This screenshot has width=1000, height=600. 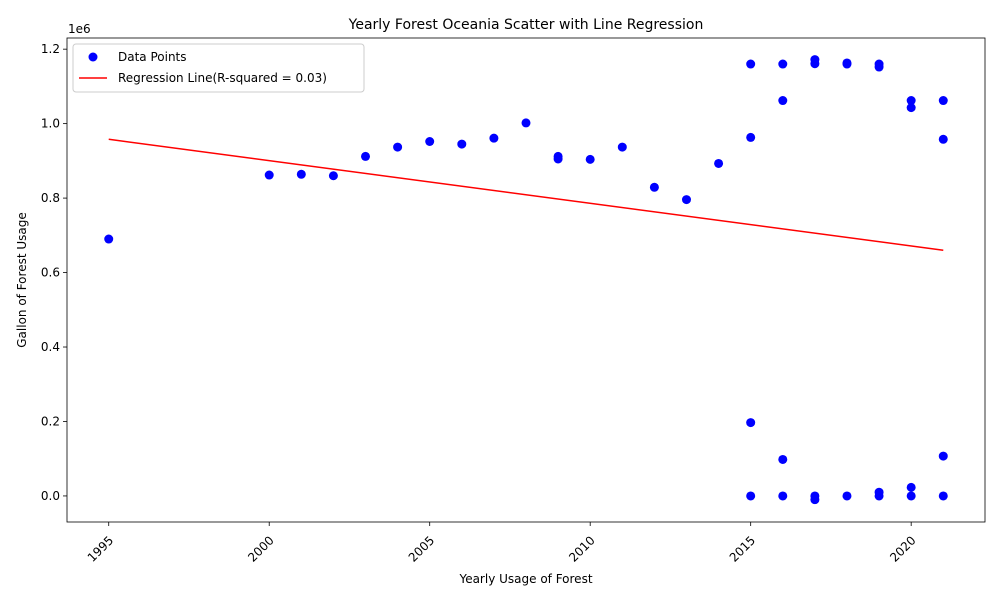 I want to click on y-tick-label: 0.6, so click(x=50, y=273).